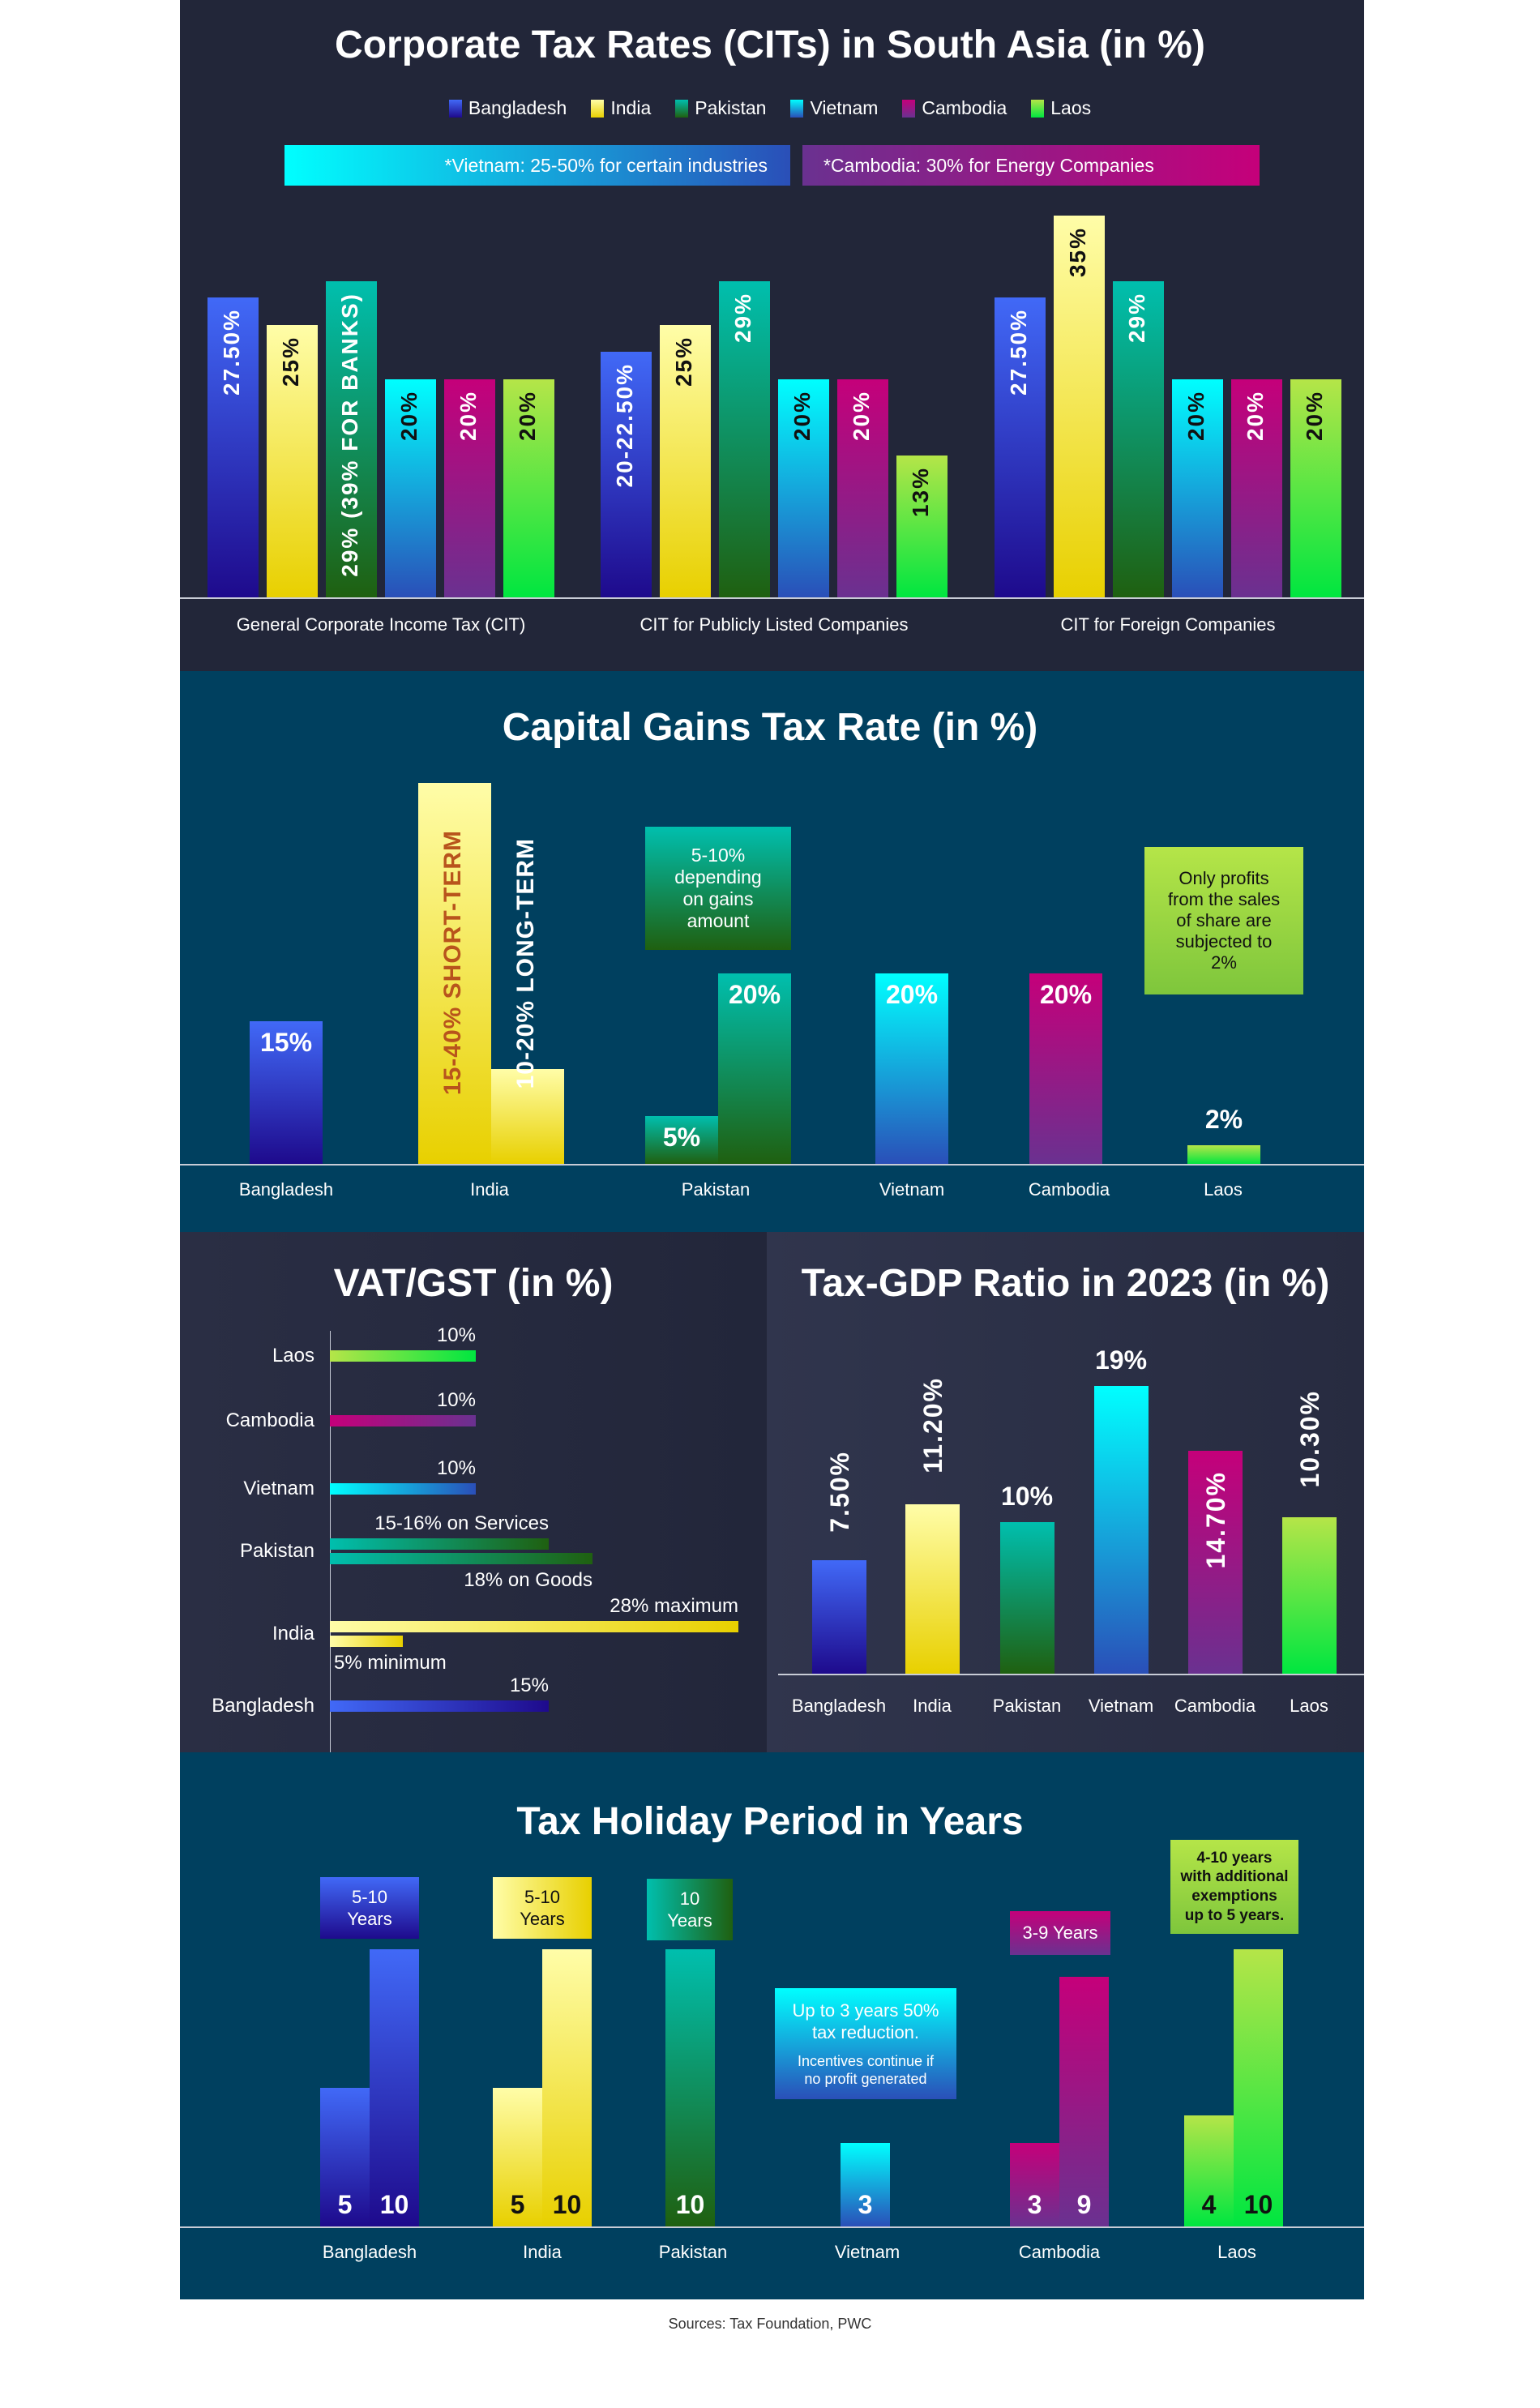 The image size is (1540, 2408). Describe the element at coordinates (690, 1909) in the screenshot. I see `note-box-pakistan: 10 Years` at that location.